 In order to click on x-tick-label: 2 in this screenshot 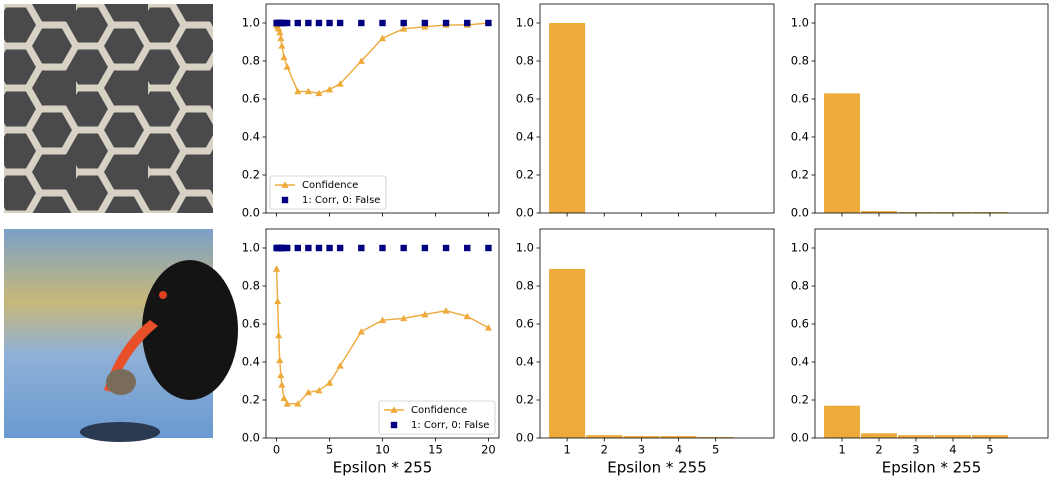, I will do `click(878, 450)`.